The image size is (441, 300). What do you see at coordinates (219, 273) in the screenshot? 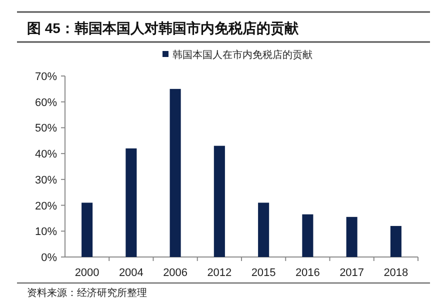
I see `x-tick-label: 2012` at bounding box center [219, 273].